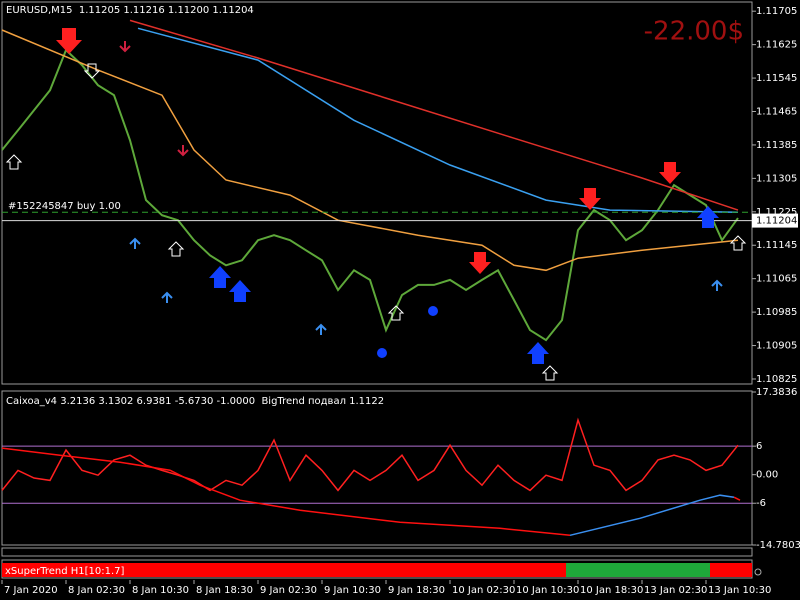  I want to click on y-tick-label: -14.7803, so click(778, 545).